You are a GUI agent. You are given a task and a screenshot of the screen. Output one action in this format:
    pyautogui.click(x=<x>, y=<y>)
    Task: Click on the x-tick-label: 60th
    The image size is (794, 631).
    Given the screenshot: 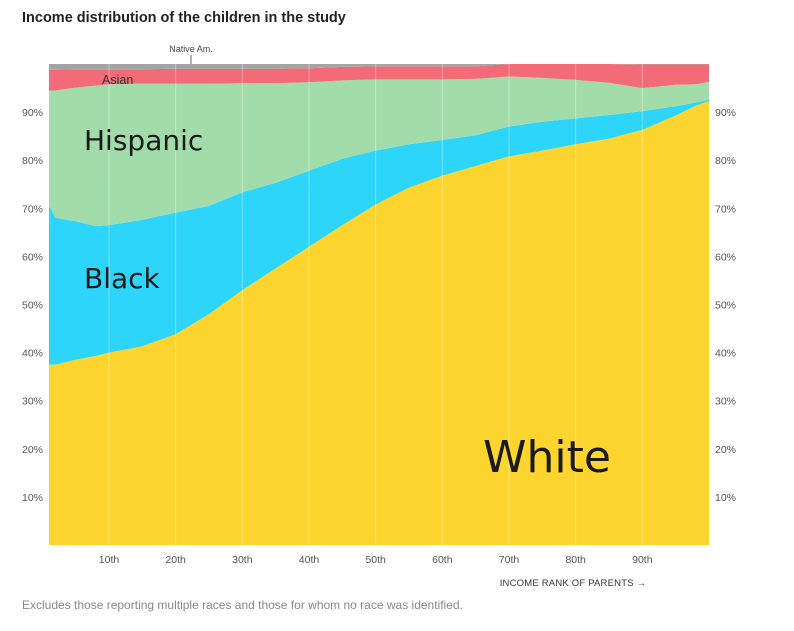 What is the action you would take?
    pyautogui.click(x=442, y=560)
    